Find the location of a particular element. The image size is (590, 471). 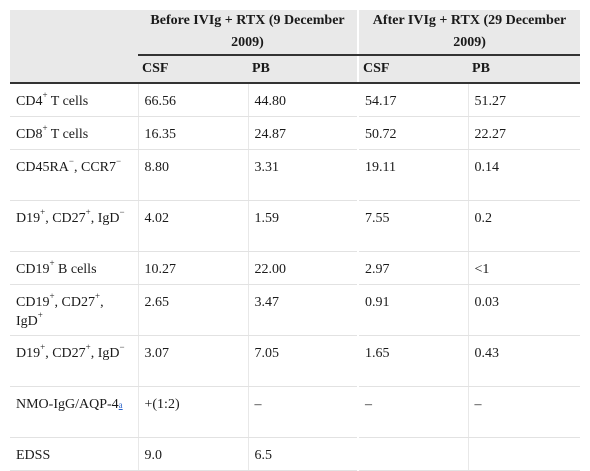

row-label: CD19+, CD27+, IgD+ is located at coordinates (74, 310).